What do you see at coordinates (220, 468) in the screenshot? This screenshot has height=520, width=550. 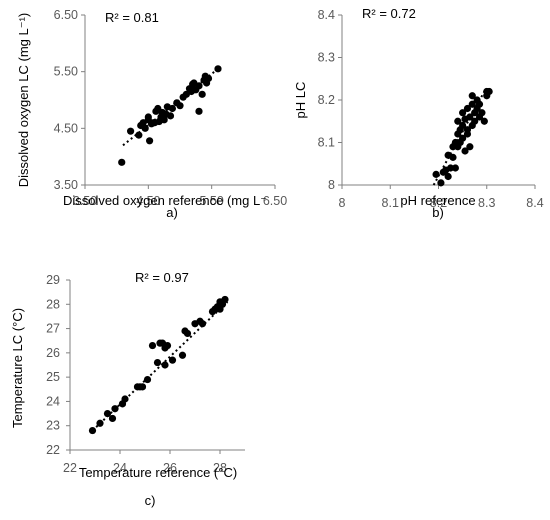 I see `chart-3-x-tick-label: 28` at bounding box center [220, 468].